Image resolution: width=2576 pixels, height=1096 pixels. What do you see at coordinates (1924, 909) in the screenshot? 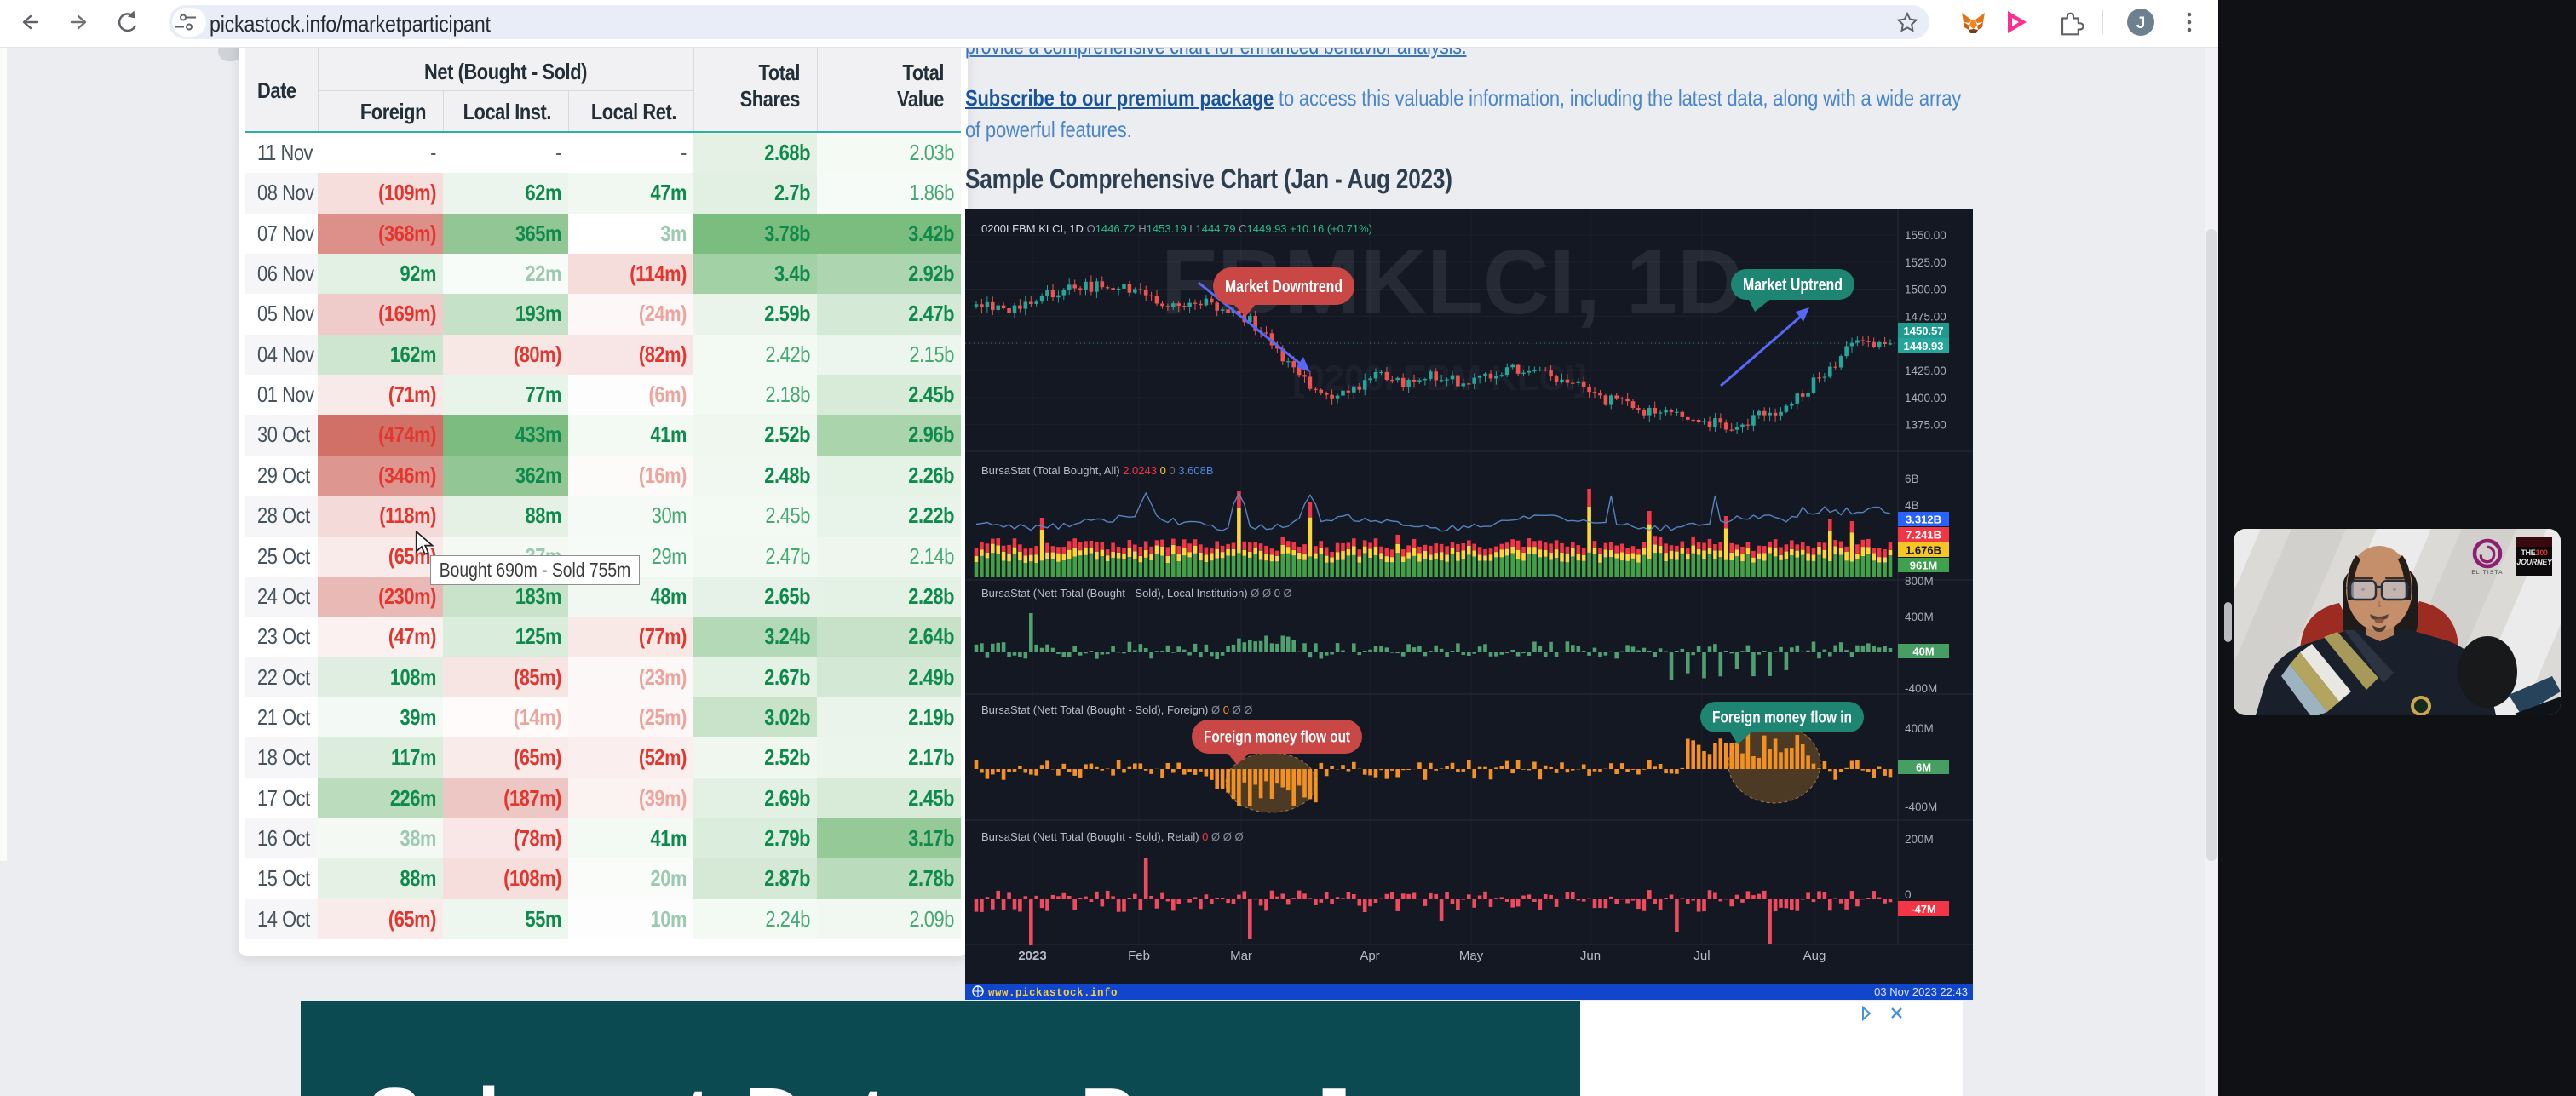
I see `svg-text: -47M` at bounding box center [1924, 909].